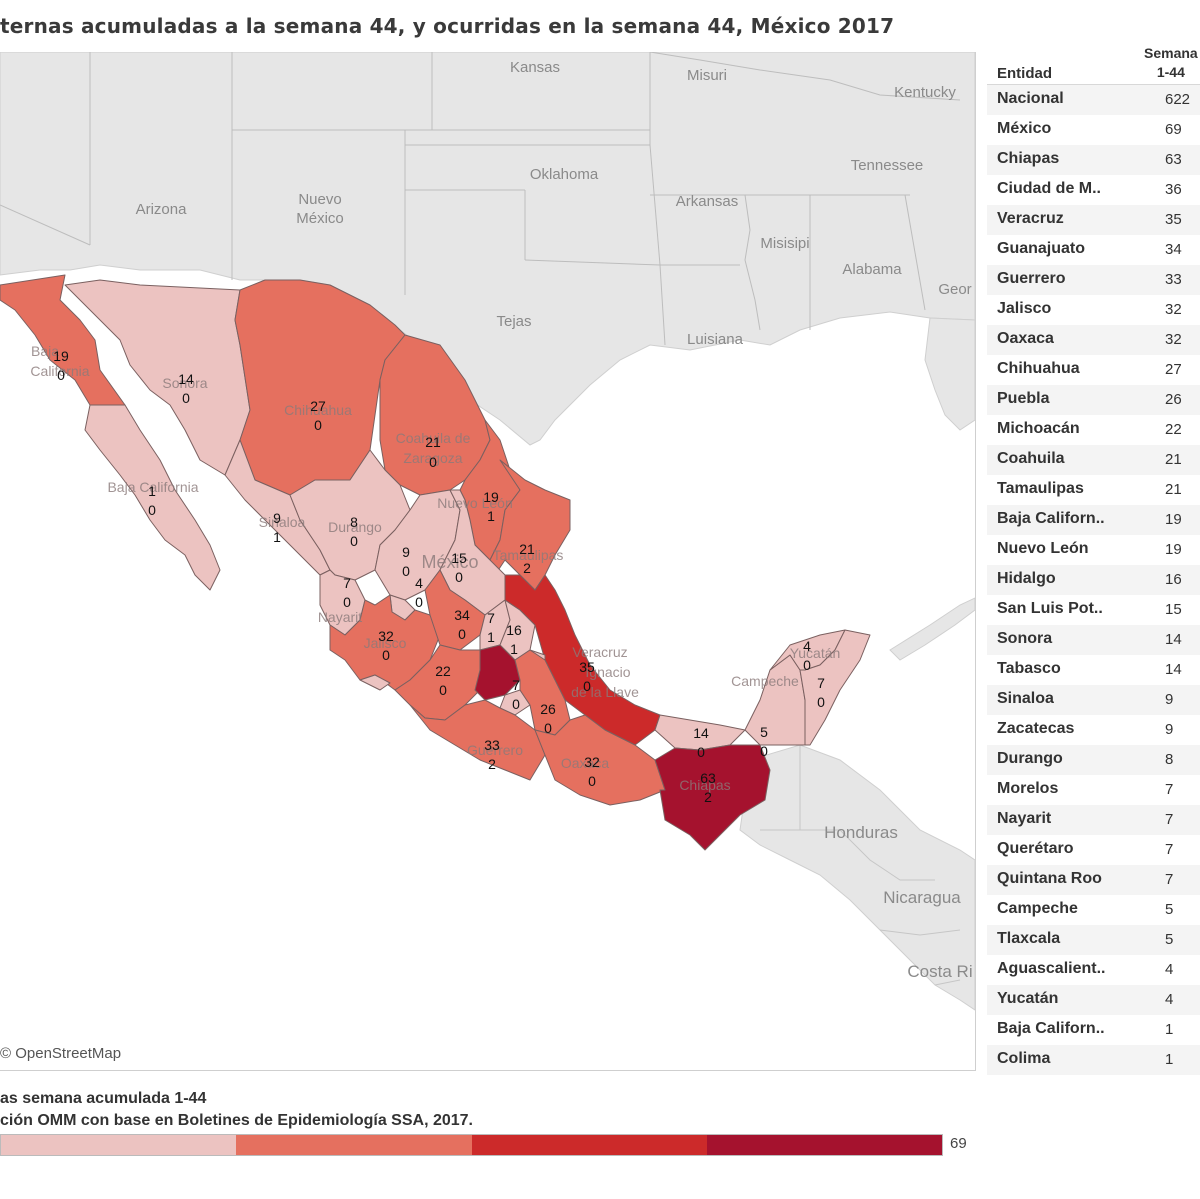 This screenshot has height=1199, width=1200. What do you see at coordinates (386, 636) in the screenshot?
I see `value-total-jalisco: 32` at bounding box center [386, 636].